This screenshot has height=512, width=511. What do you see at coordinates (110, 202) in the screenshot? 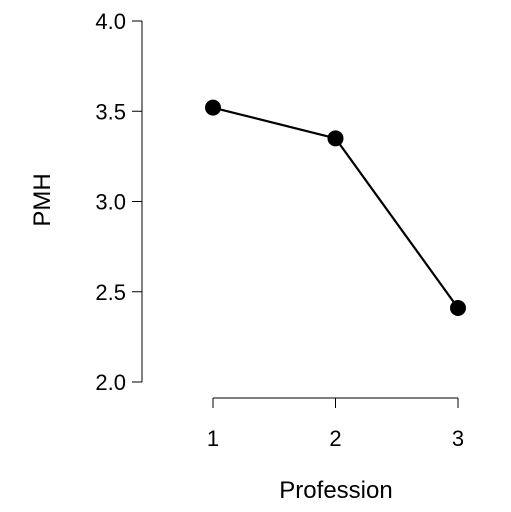
I see `y-tick-label: 3.0` at bounding box center [110, 202].